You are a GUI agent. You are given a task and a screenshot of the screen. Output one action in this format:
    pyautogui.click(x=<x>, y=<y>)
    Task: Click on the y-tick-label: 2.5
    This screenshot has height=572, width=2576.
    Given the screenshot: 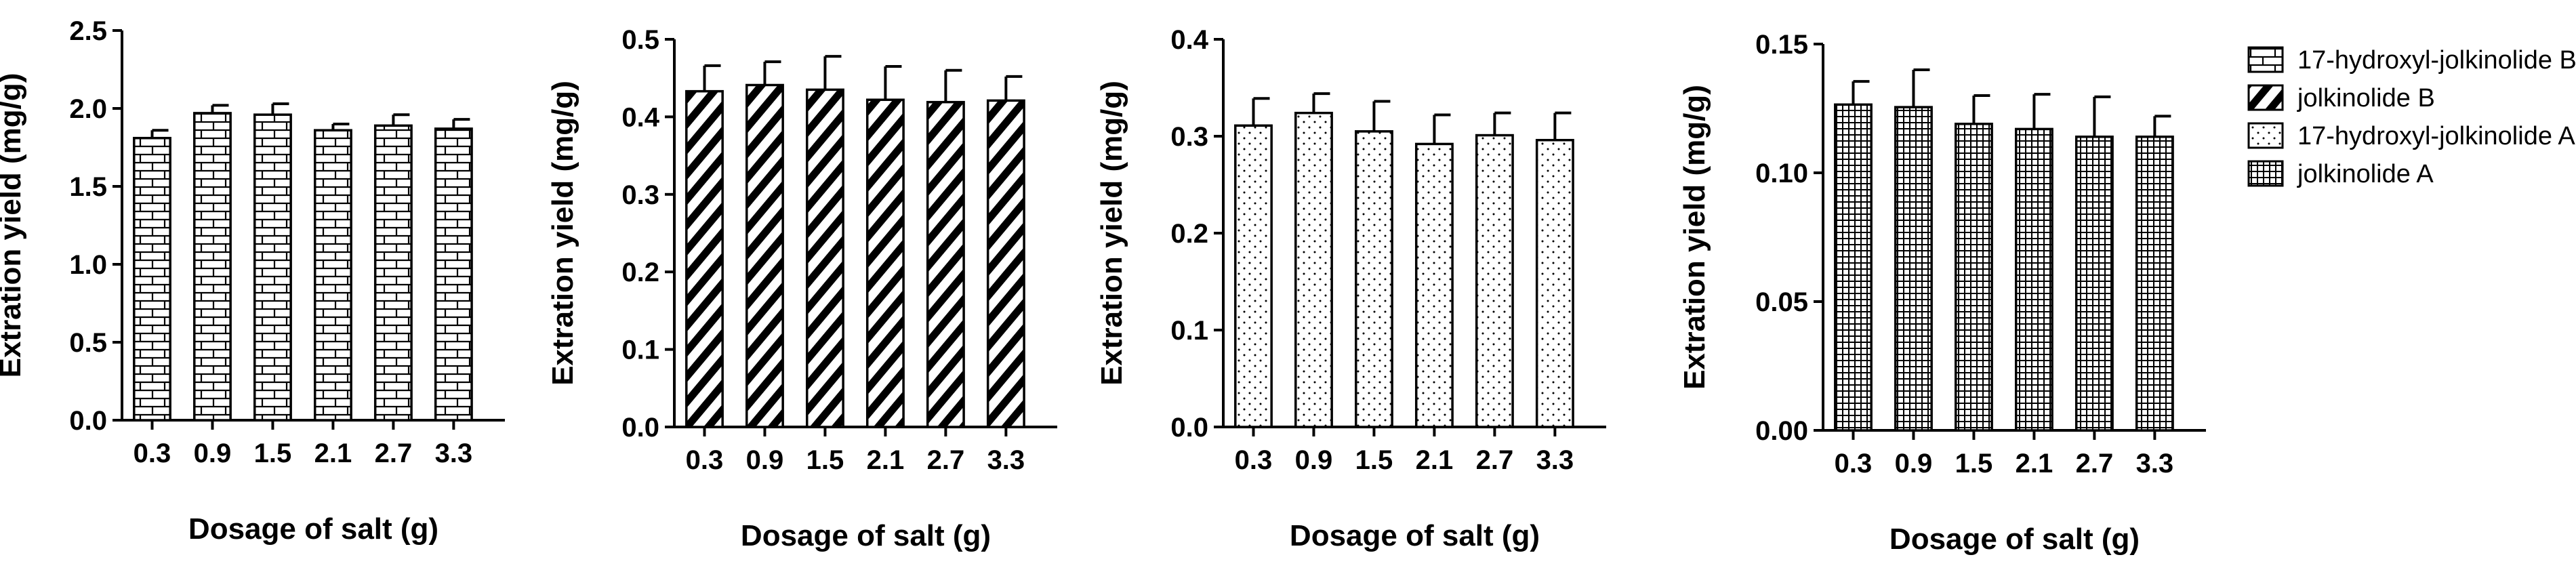 What is the action you would take?
    pyautogui.click(x=88, y=31)
    